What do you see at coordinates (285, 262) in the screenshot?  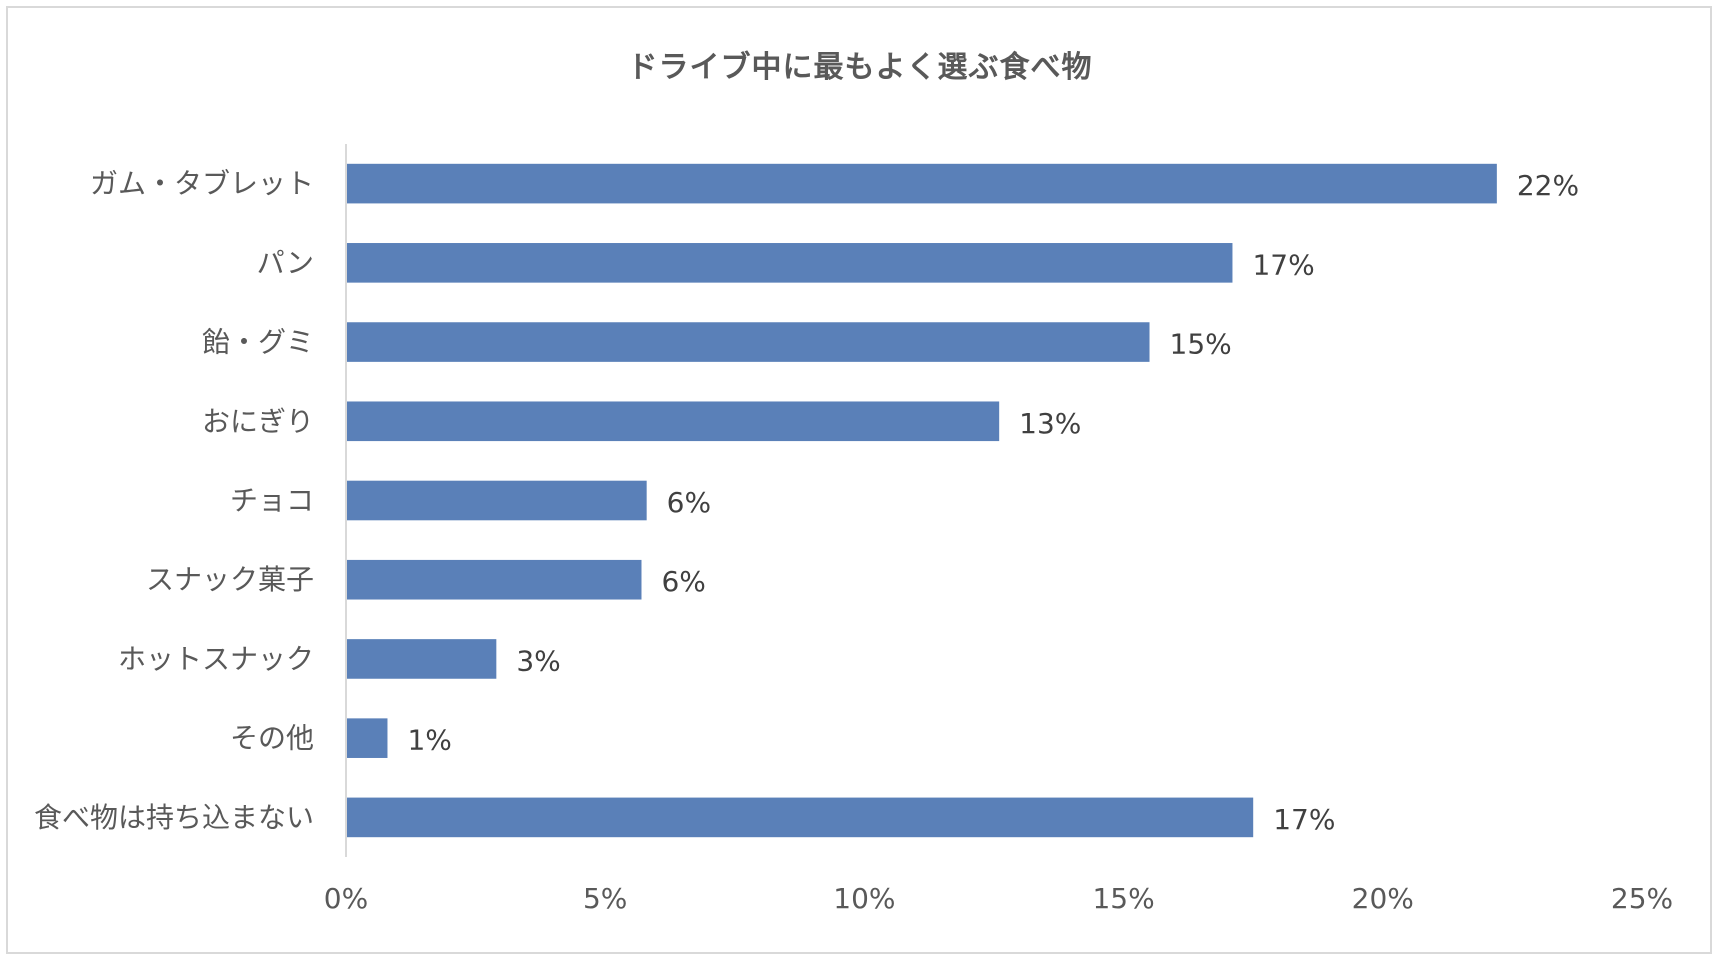 I see `category-label: パン` at bounding box center [285, 262].